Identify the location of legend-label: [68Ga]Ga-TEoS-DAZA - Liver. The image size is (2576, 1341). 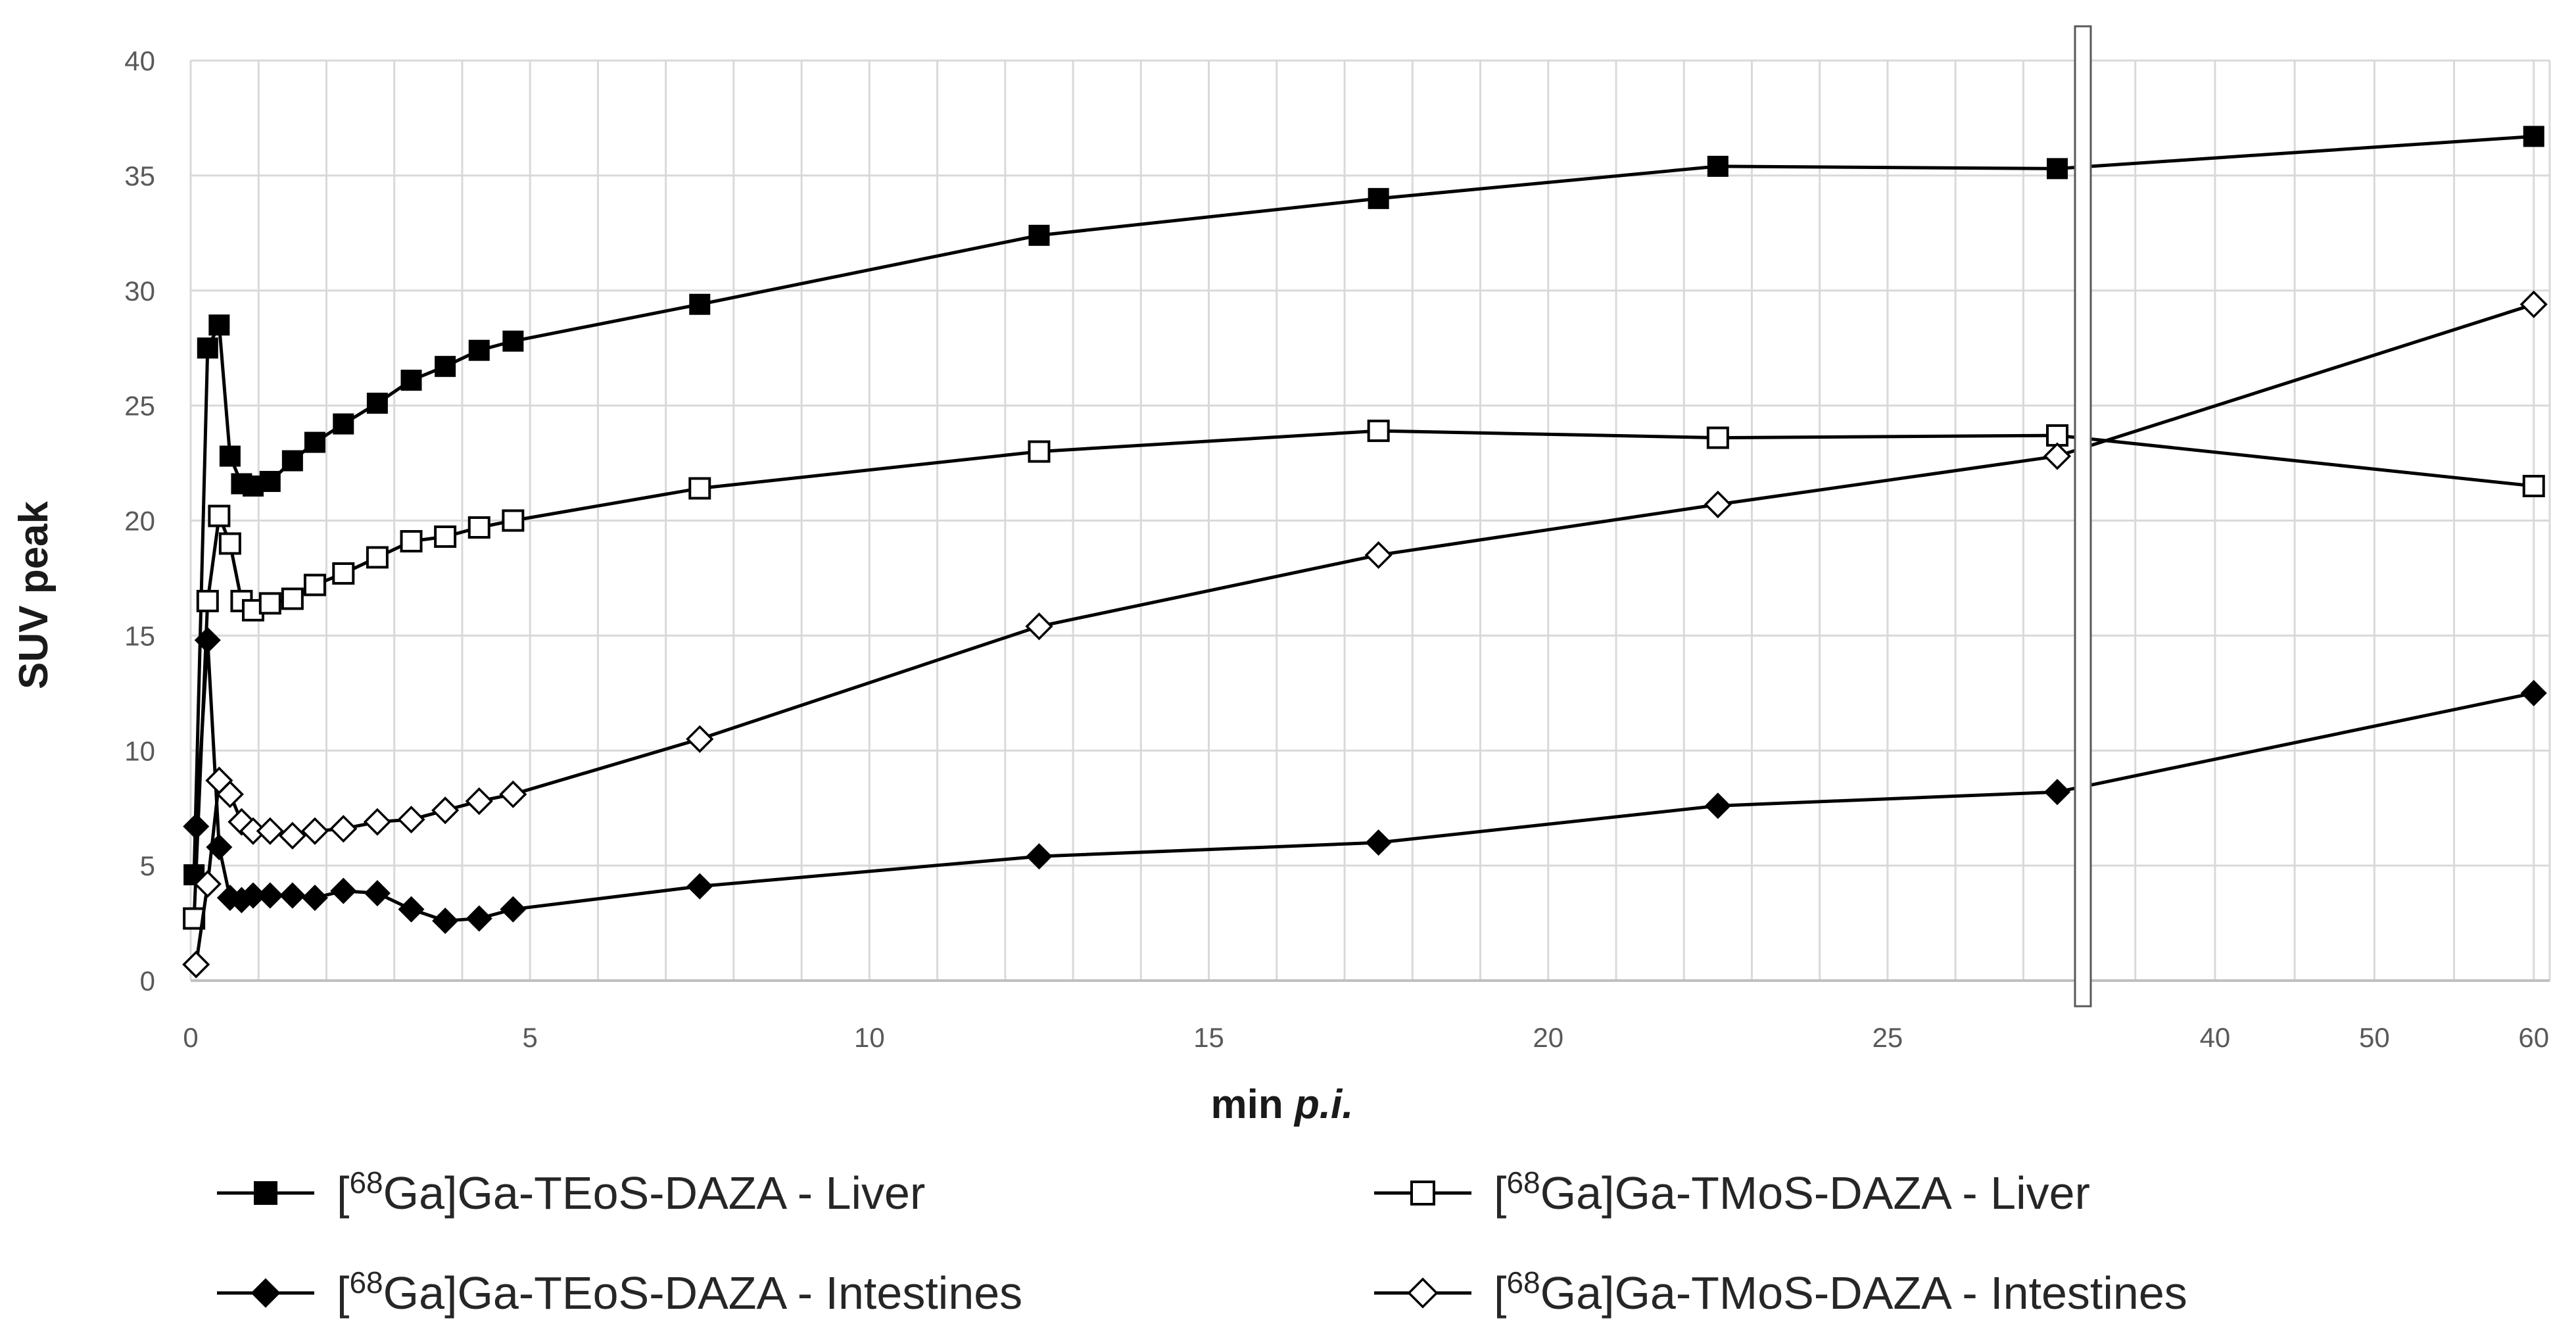
(631, 1192).